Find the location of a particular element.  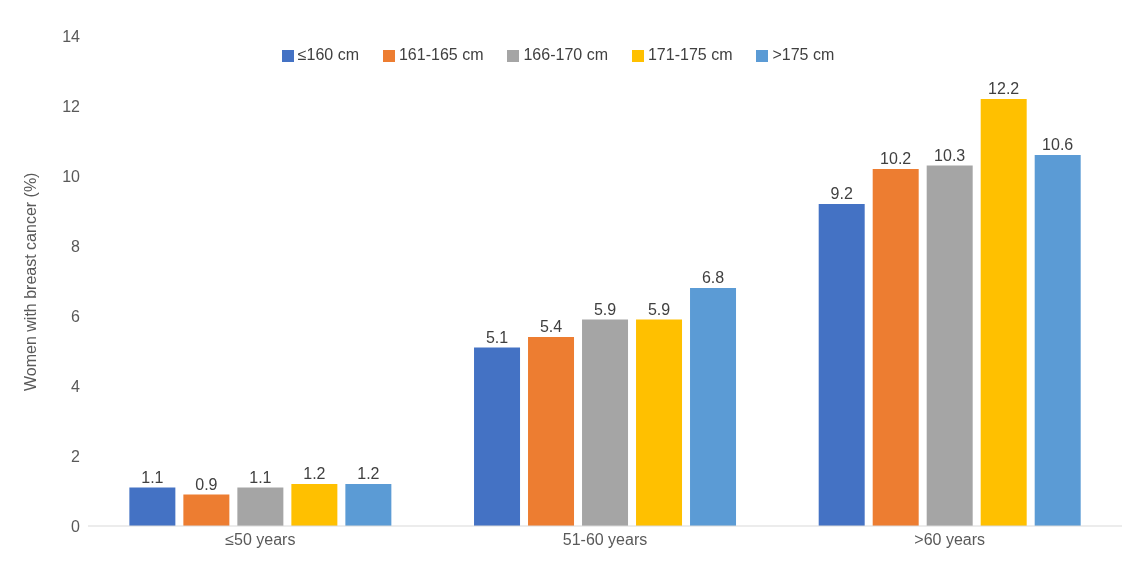

data-label: 6.8 is located at coordinates (713, 277).